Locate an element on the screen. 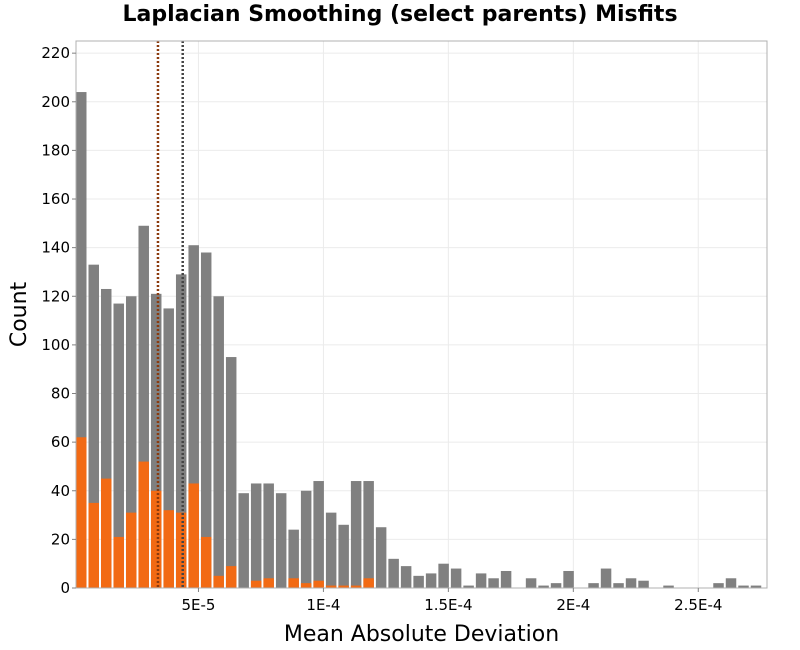 Image resolution: width=800 pixels, height=650 pixels. x-axis-ticks: 5E-5 1E-4 1.5E-4 2E-4 2.5E-4 is located at coordinates (451, 601).